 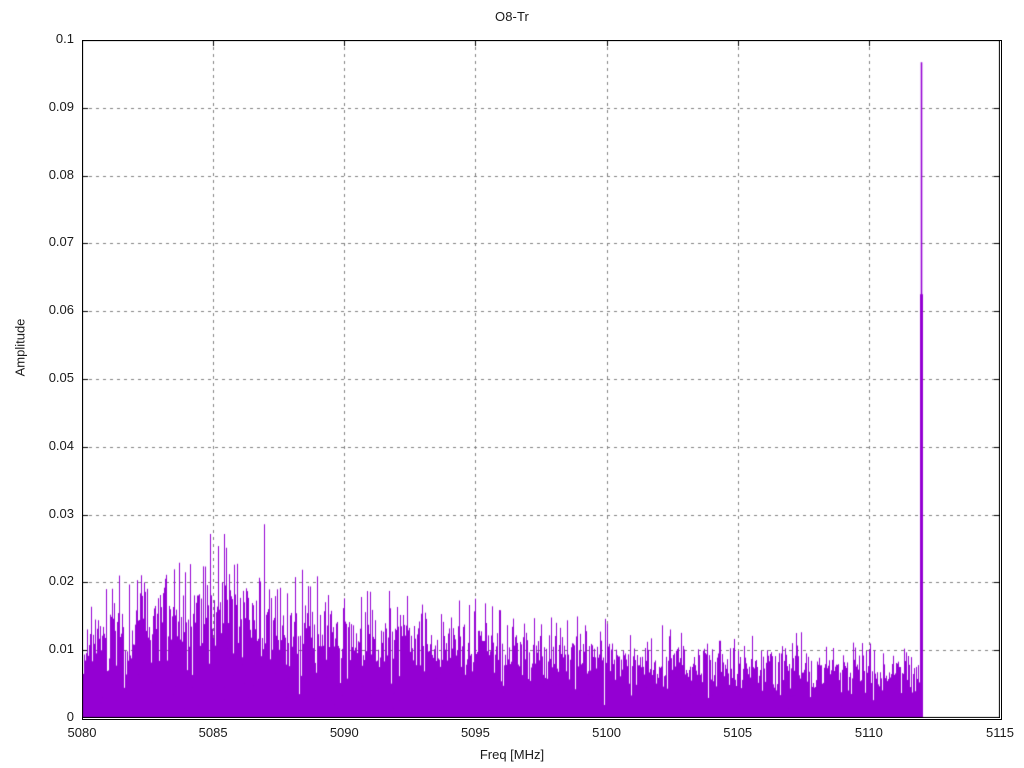 What do you see at coordinates (61, 106) in the screenshot?
I see `y-tick-label: 0.09` at bounding box center [61, 106].